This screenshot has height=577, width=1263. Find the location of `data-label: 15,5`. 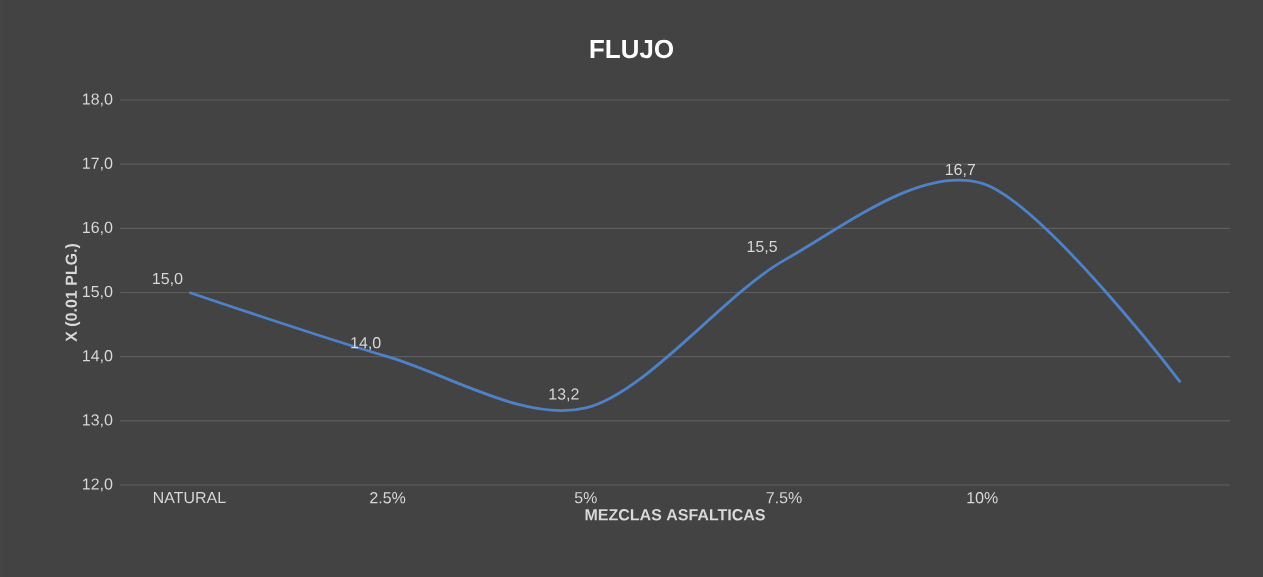

data-label: 15,5 is located at coordinates (762, 247).